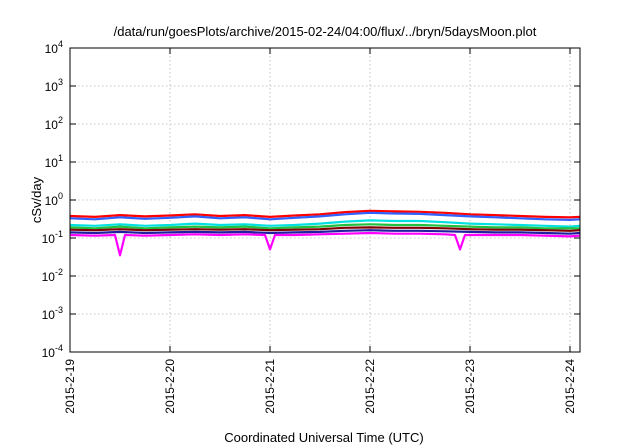 The image size is (640, 448). I want to click on y-tick-label: 10⁰, so click(54, 199).